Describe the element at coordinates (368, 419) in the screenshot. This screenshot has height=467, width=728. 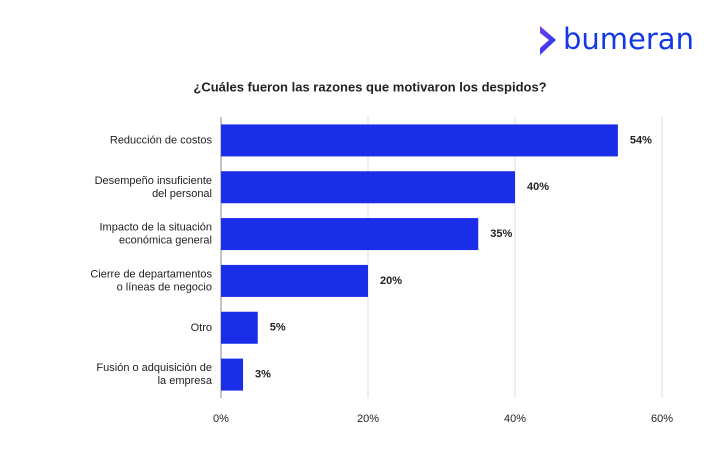
I see `x-tick-label: 20%` at that location.